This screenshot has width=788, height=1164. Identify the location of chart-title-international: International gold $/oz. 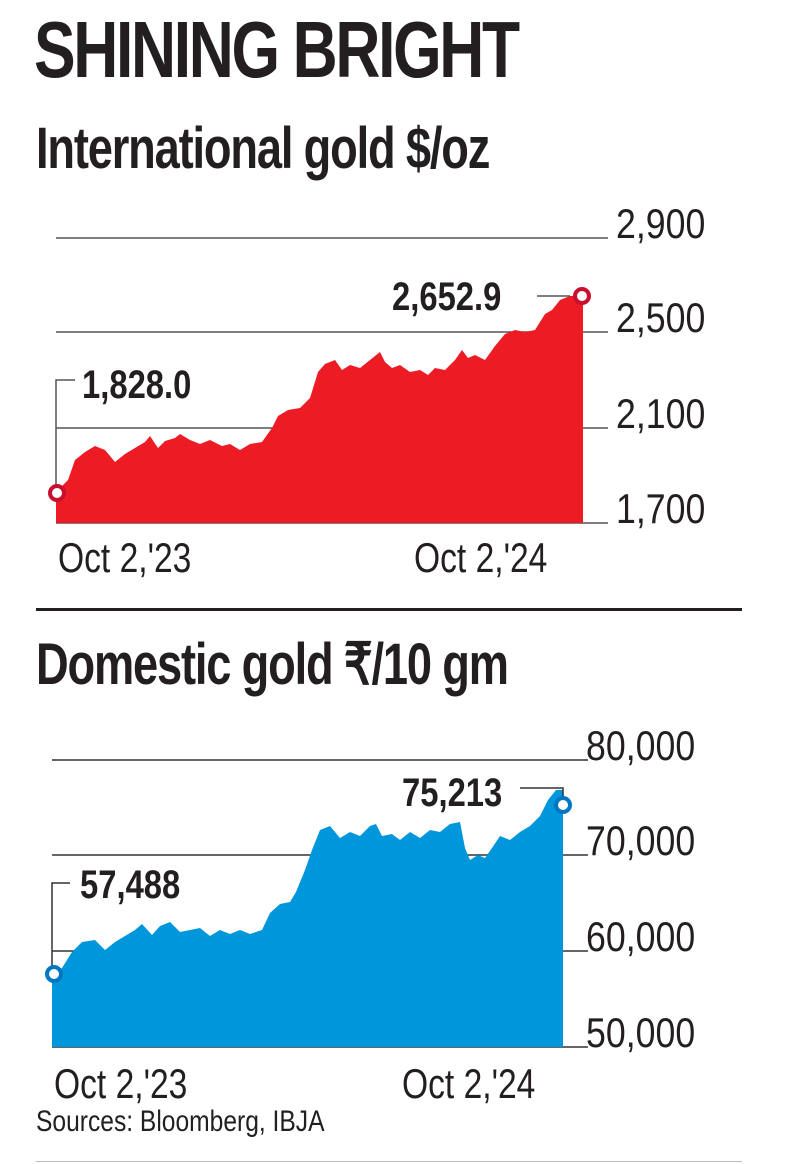
(263, 148).